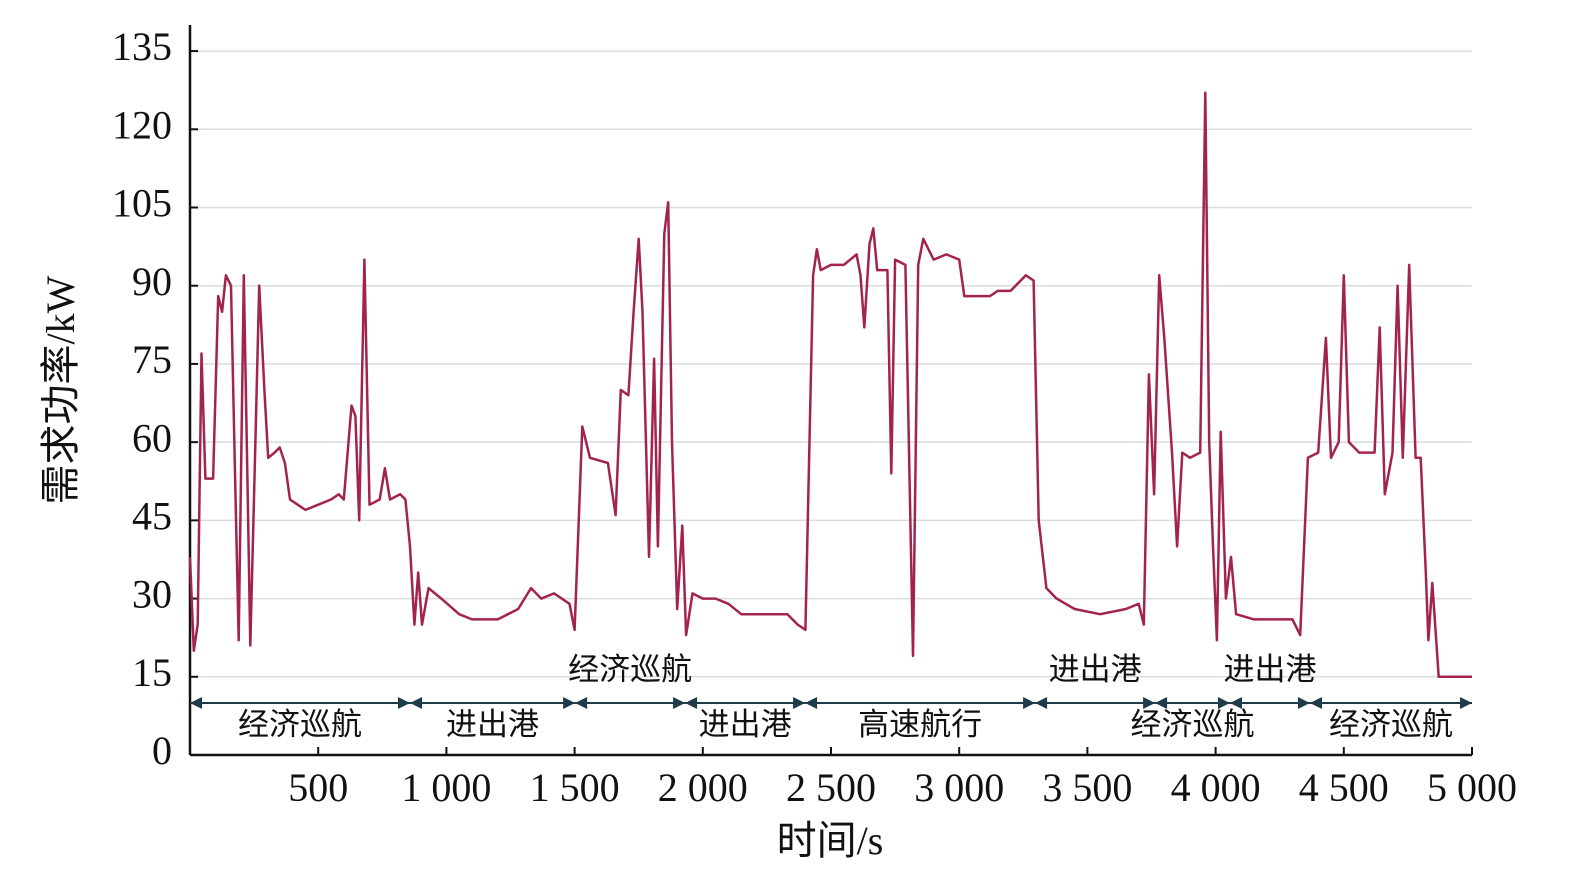  What do you see at coordinates (831, 787) in the screenshot?
I see `x-tick-label: 2 500` at bounding box center [831, 787].